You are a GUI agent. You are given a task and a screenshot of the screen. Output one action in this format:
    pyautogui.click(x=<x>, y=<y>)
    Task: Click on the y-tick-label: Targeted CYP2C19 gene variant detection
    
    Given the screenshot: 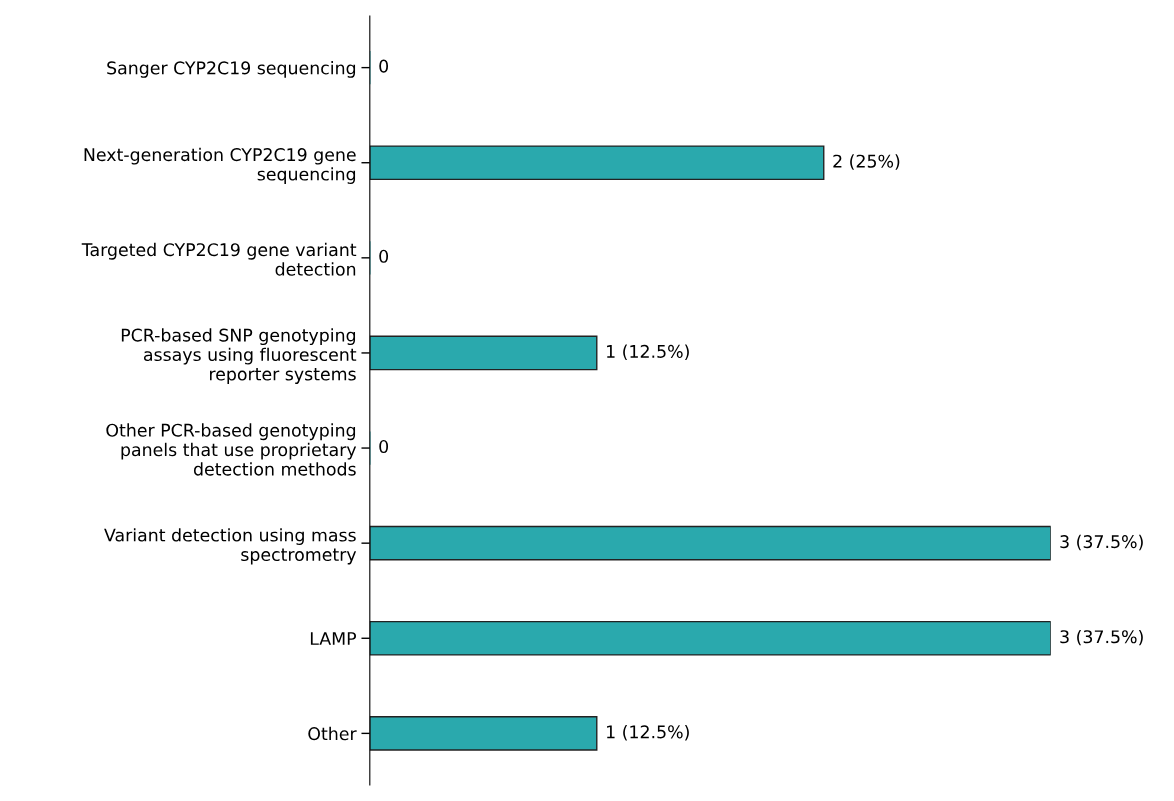 What is the action you would take?
    pyautogui.click(x=219, y=259)
    